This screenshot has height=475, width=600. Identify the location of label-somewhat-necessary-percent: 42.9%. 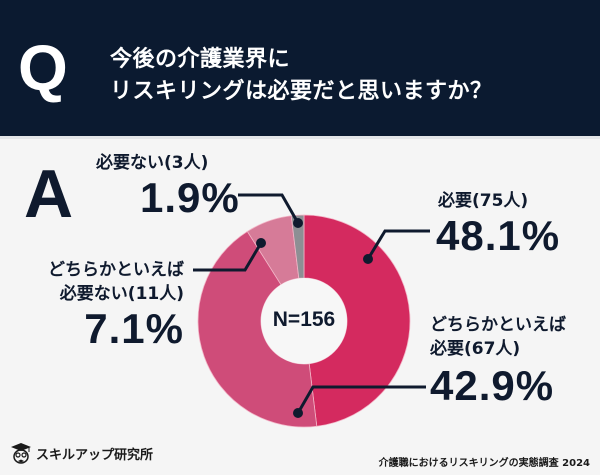
(492, 385).